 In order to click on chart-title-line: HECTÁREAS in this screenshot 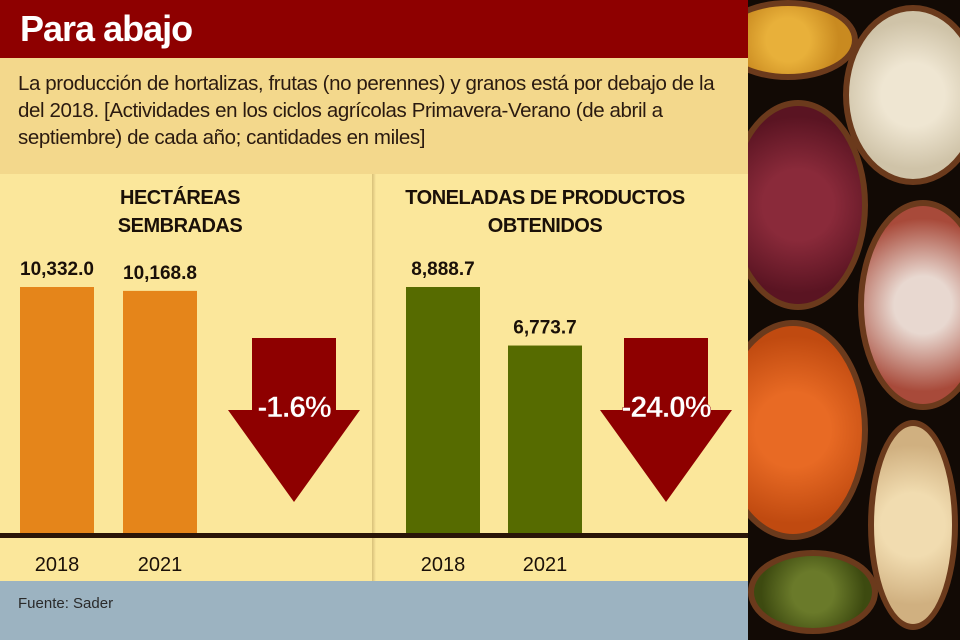, I will do `click(180, 198)`.